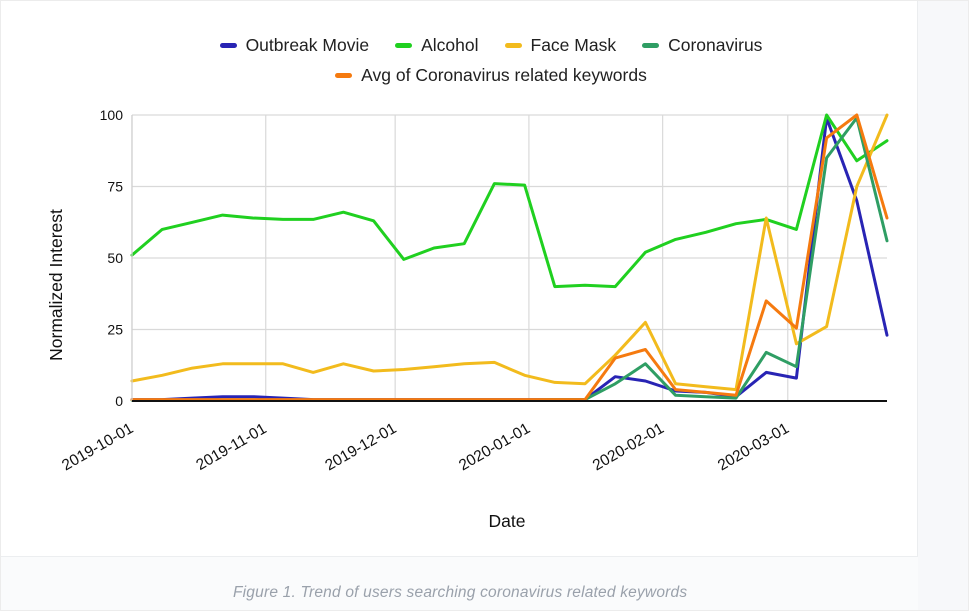 The image size is (969, 611). Describe the element at coordinates (573, 45) in the screenshot. I see `legend-label: Face Mask` at that location.